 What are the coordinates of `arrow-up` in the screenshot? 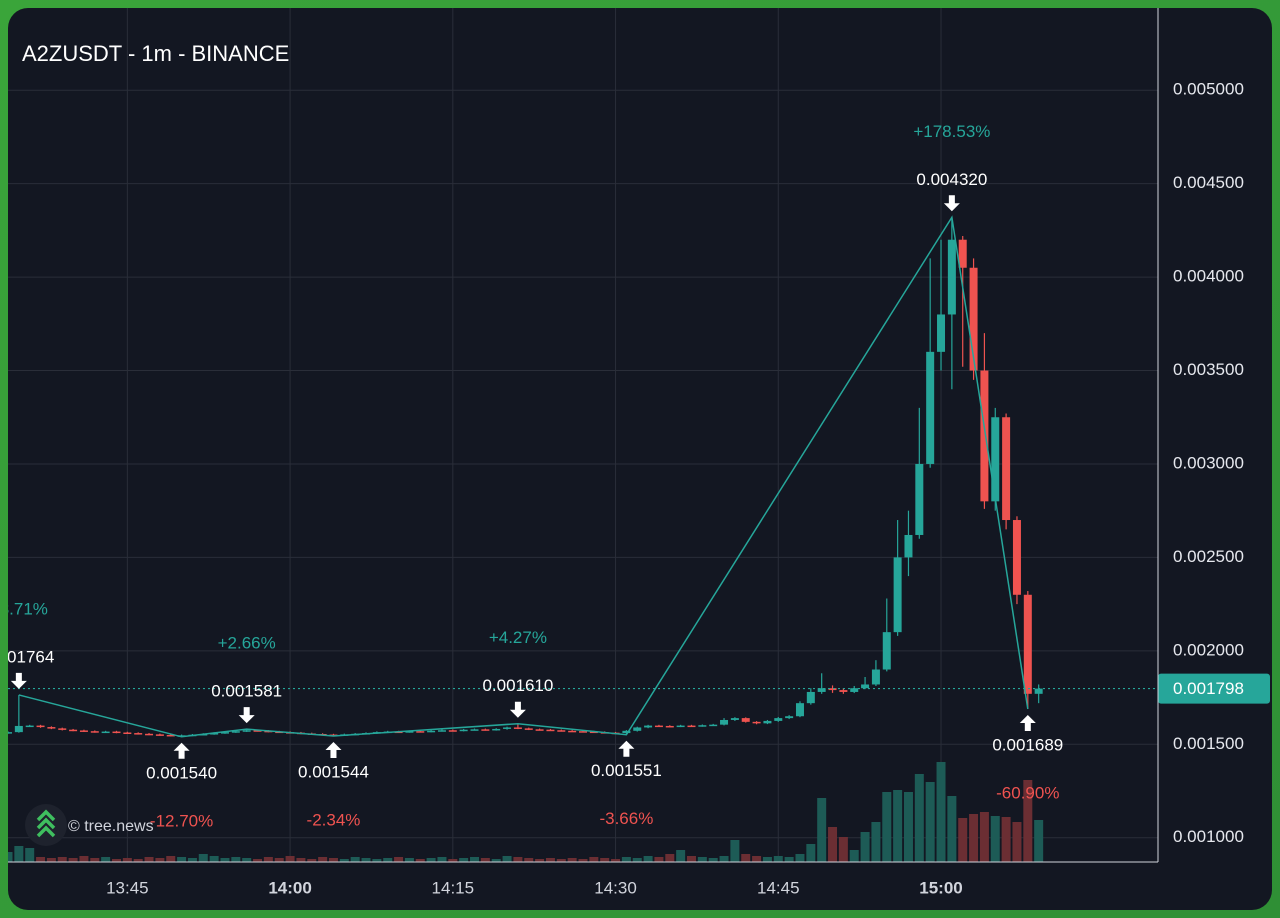 It's located at (1027, 722).